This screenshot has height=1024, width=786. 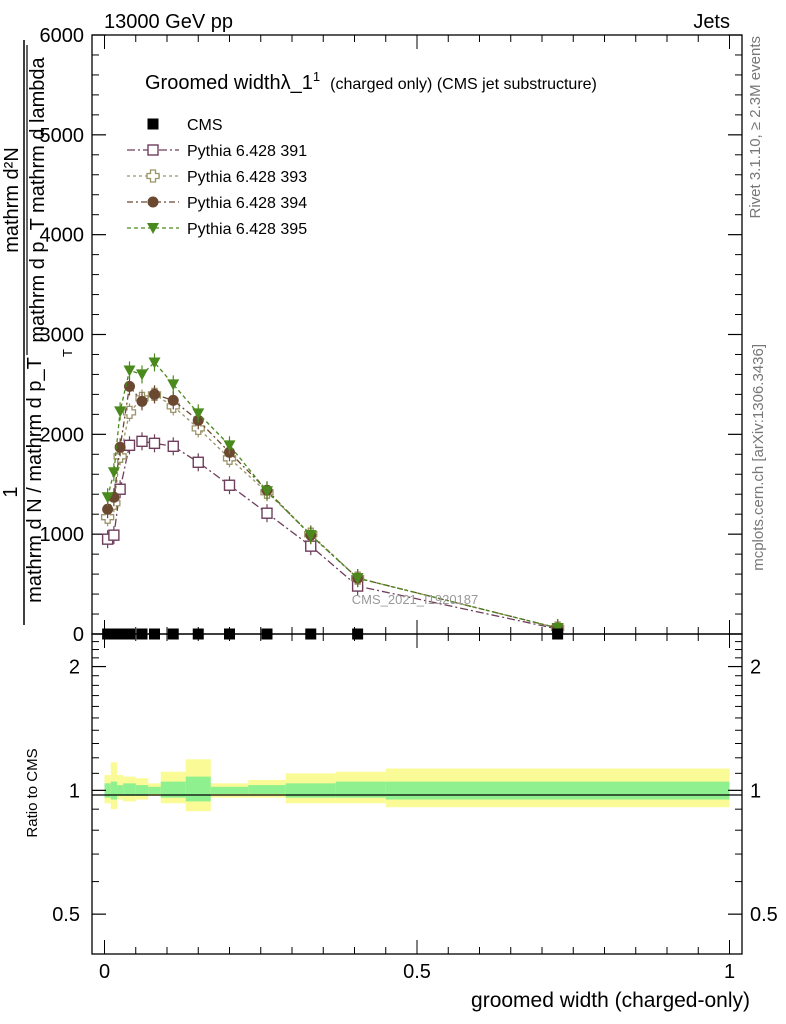 What do you see at coordinates (610, 1000) in the screenshot?
I see `x-axis-label: groomed width (charged-only)` at bounding box center [610, 1000].